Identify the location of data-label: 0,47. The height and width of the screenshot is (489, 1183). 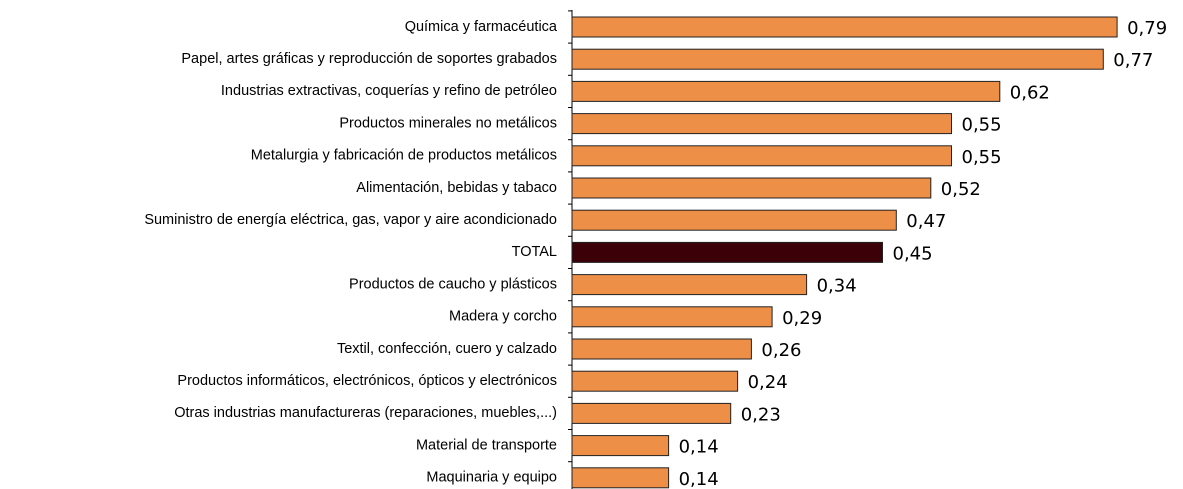
(926, 221).